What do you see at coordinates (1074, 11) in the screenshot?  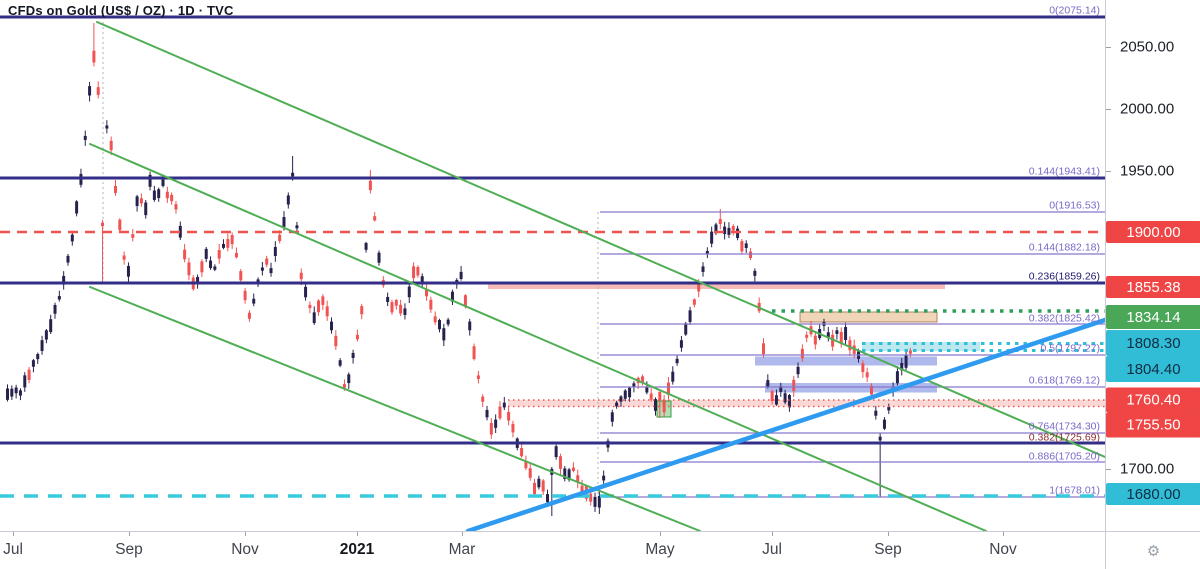 I see `fib-level-label: 0(2075.14)` at bounding box center [1074, 11].